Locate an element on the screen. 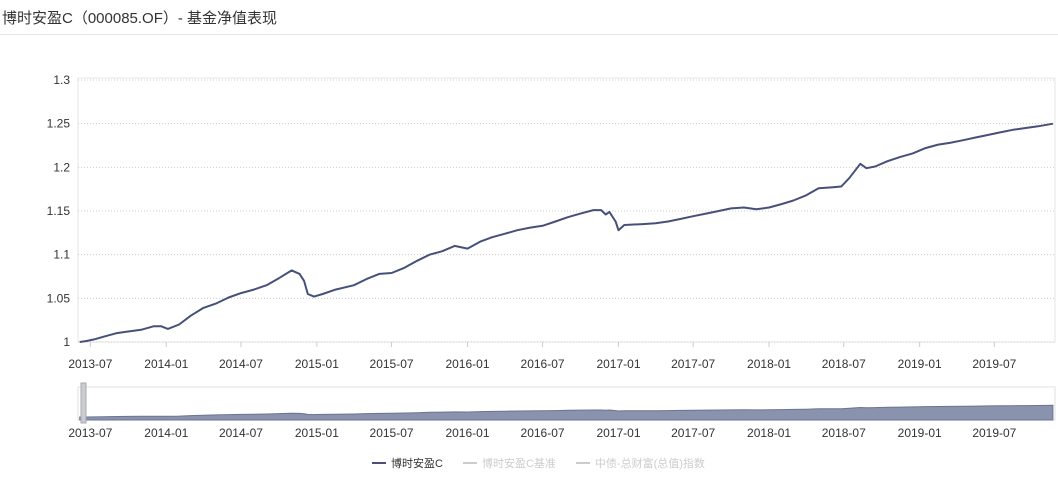 The width and height of the screenshot is (1058, 478). y-tick-label: 1.1 is located at coordinates (61, 255).